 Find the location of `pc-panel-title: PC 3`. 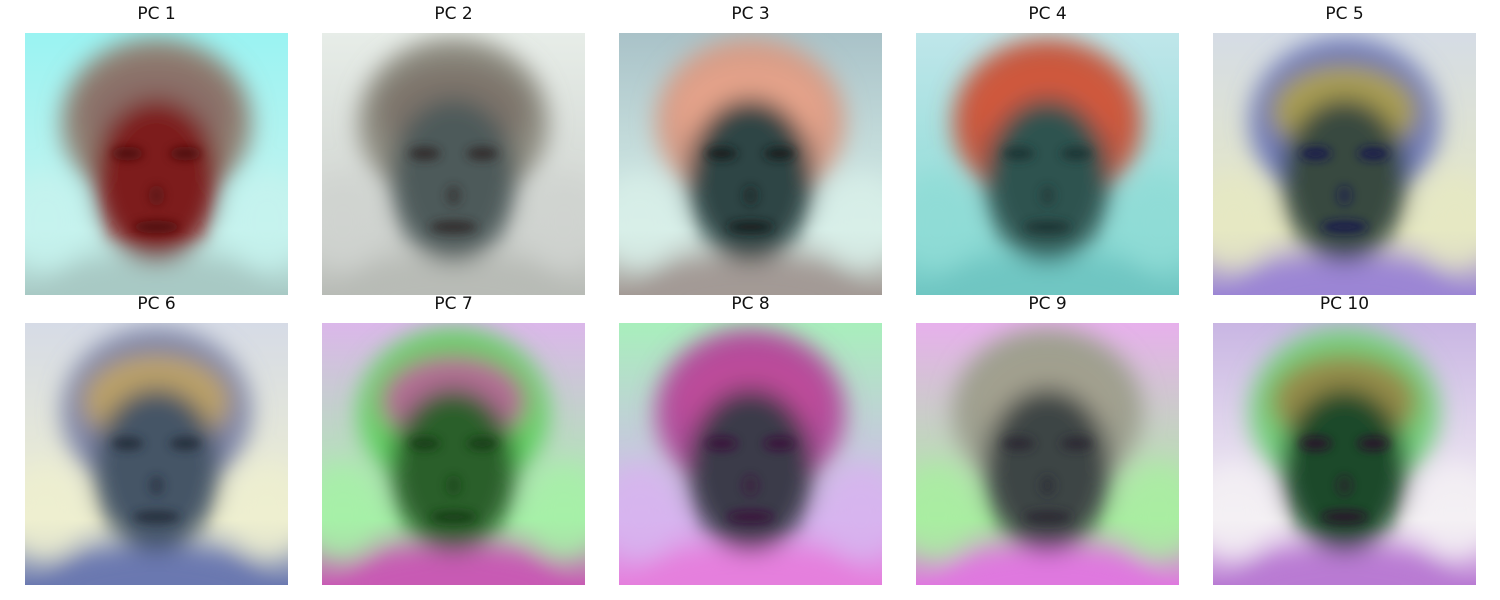

pc-panel-title: PC 3 is located at coordinates (750, 14).